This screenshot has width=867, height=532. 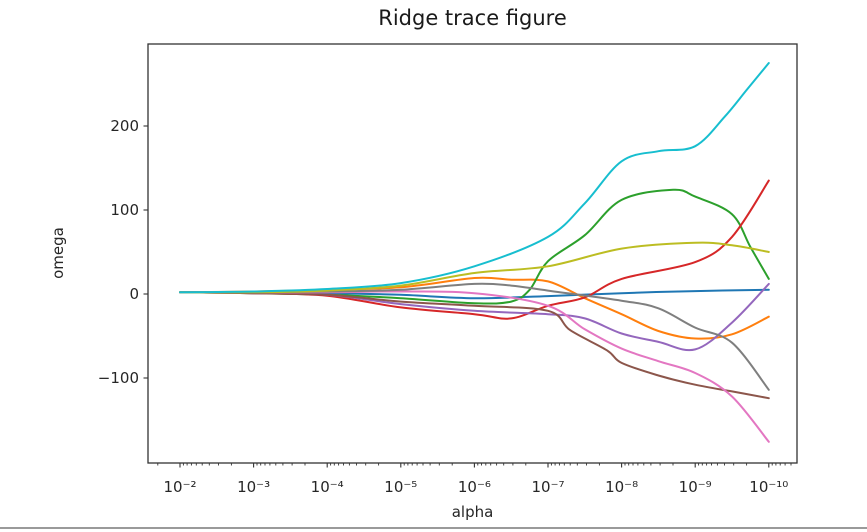 What do you see at coordinates (134, 294) in the screenshot?
I see `y-tick-label: 0` at bounding box center [134, 294].